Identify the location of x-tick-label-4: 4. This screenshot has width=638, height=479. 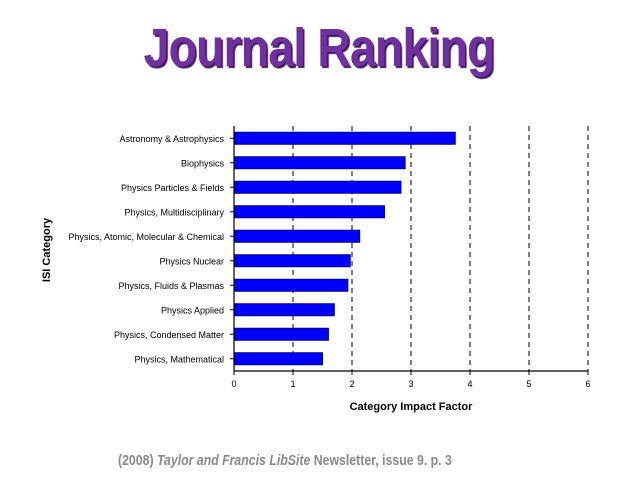
(469, 384).